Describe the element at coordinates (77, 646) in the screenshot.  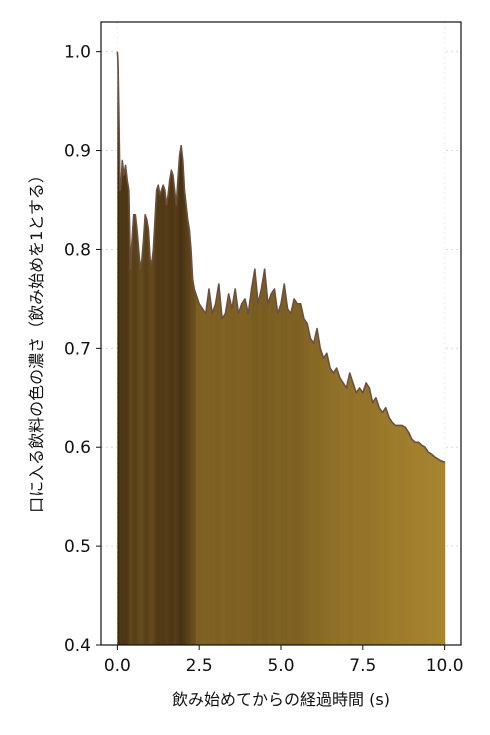
I see `y-tick-label: 0.4` at that location.